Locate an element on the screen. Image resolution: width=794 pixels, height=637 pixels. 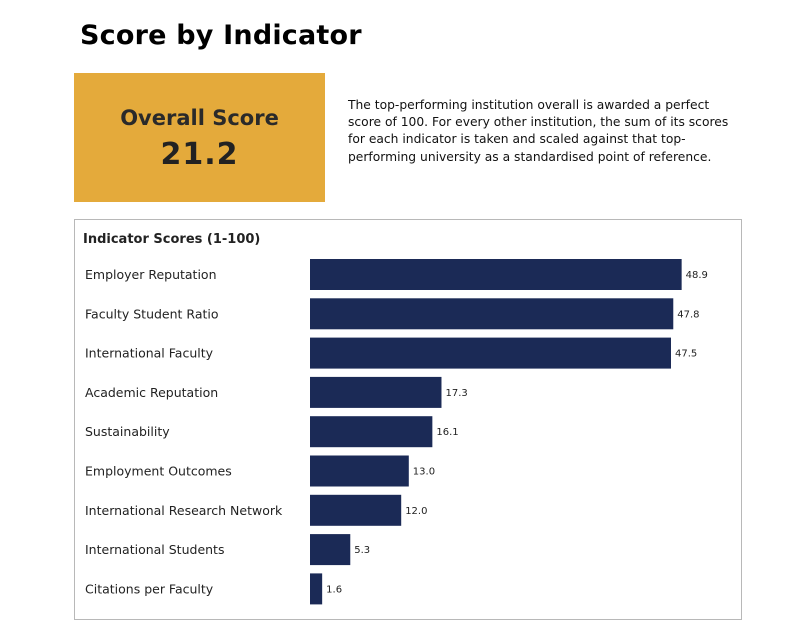
bar-academic-reputation is located at coordinates (376, 392).